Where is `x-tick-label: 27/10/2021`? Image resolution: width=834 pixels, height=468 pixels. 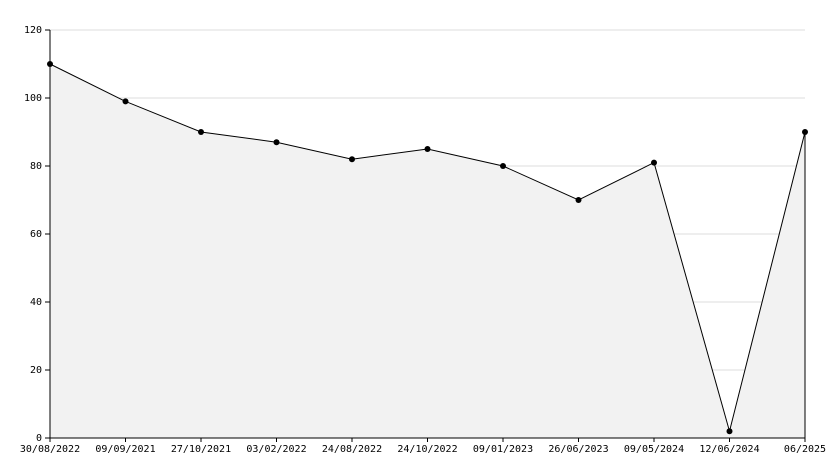
x-tick-label: 27/10/2021 is located at coordinates (201, 449).